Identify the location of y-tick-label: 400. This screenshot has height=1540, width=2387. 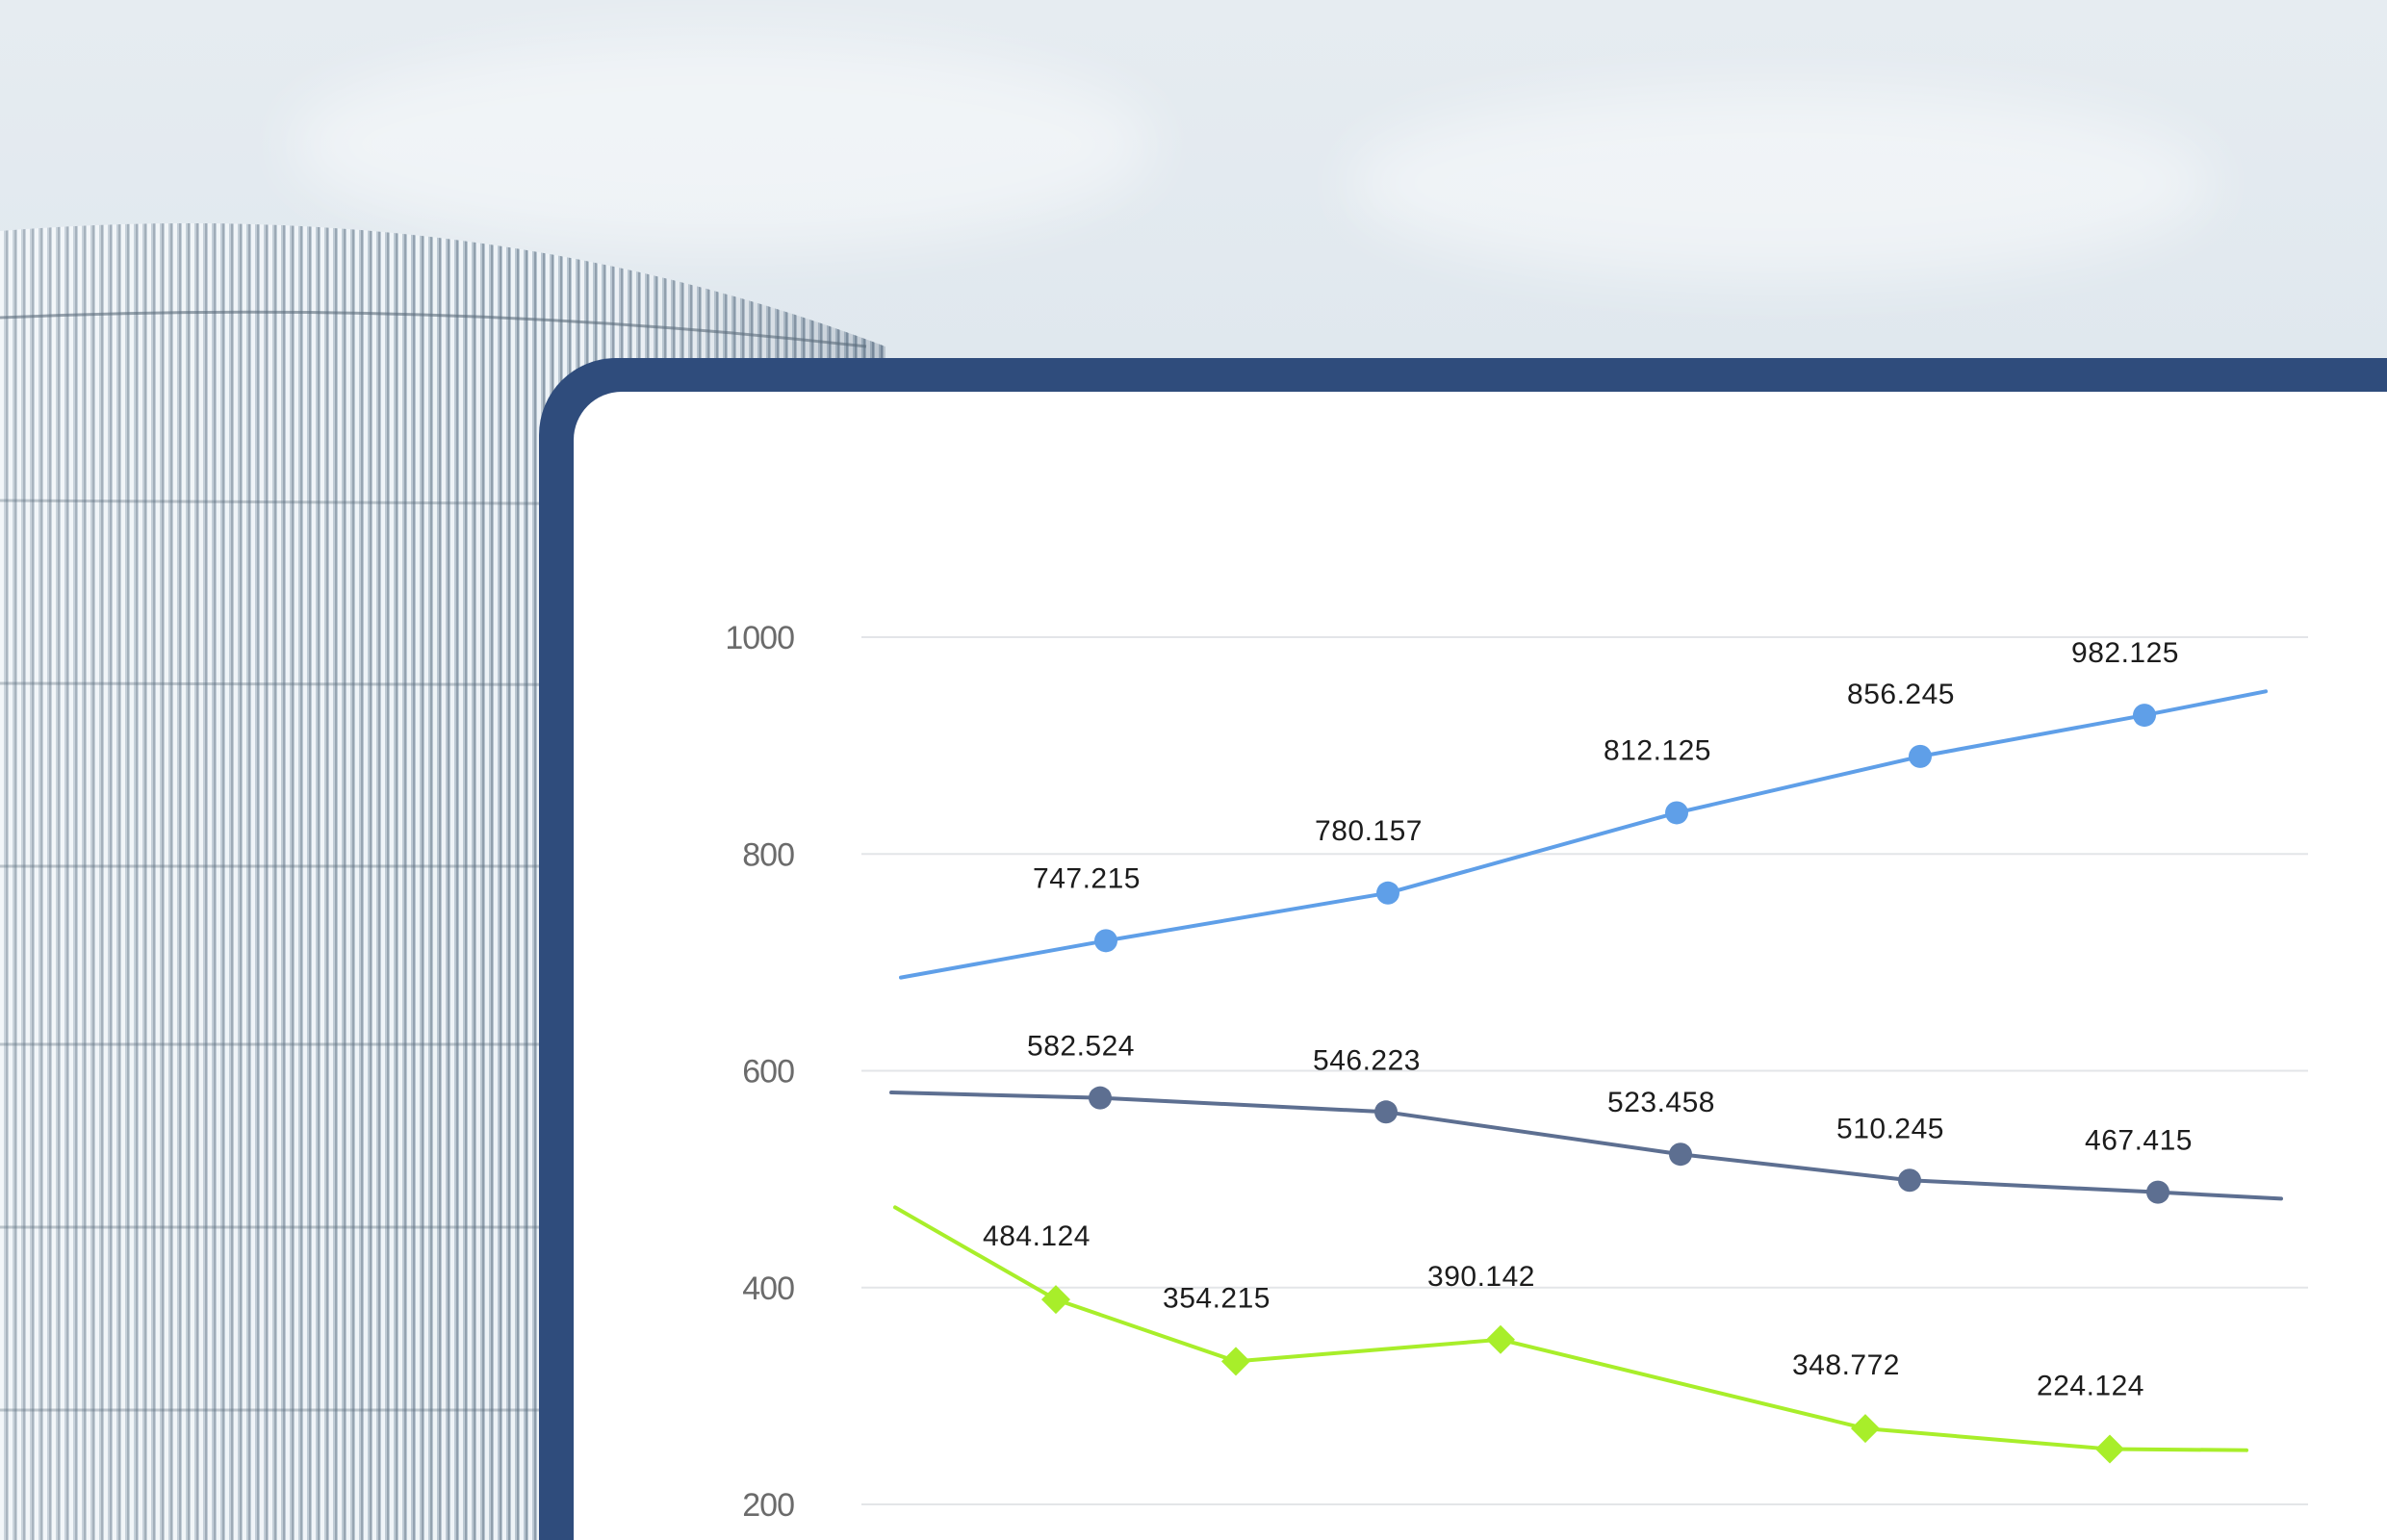
(768, 1288).